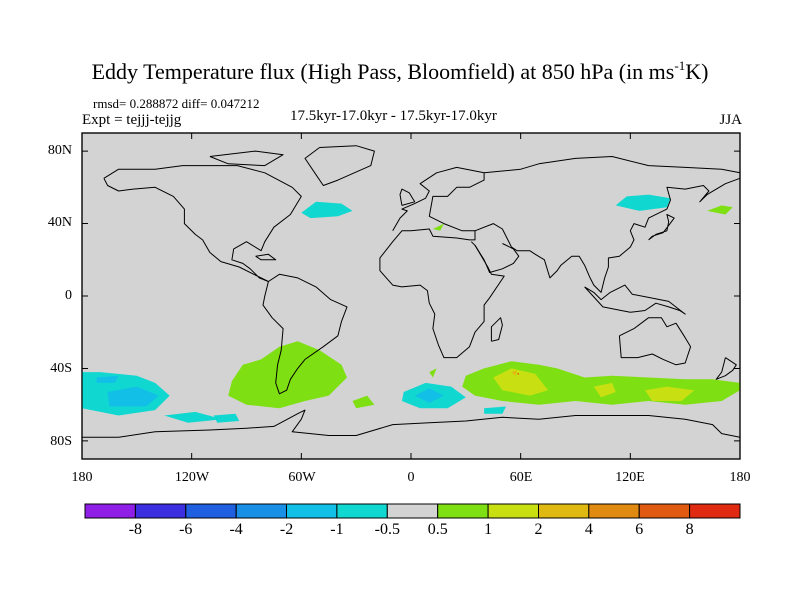 The width and height of the screenshot is (800, 600). Describe the element at coordinates (437, 529) in the screenshot. I see `colorbar-label: 0.5` at that location.